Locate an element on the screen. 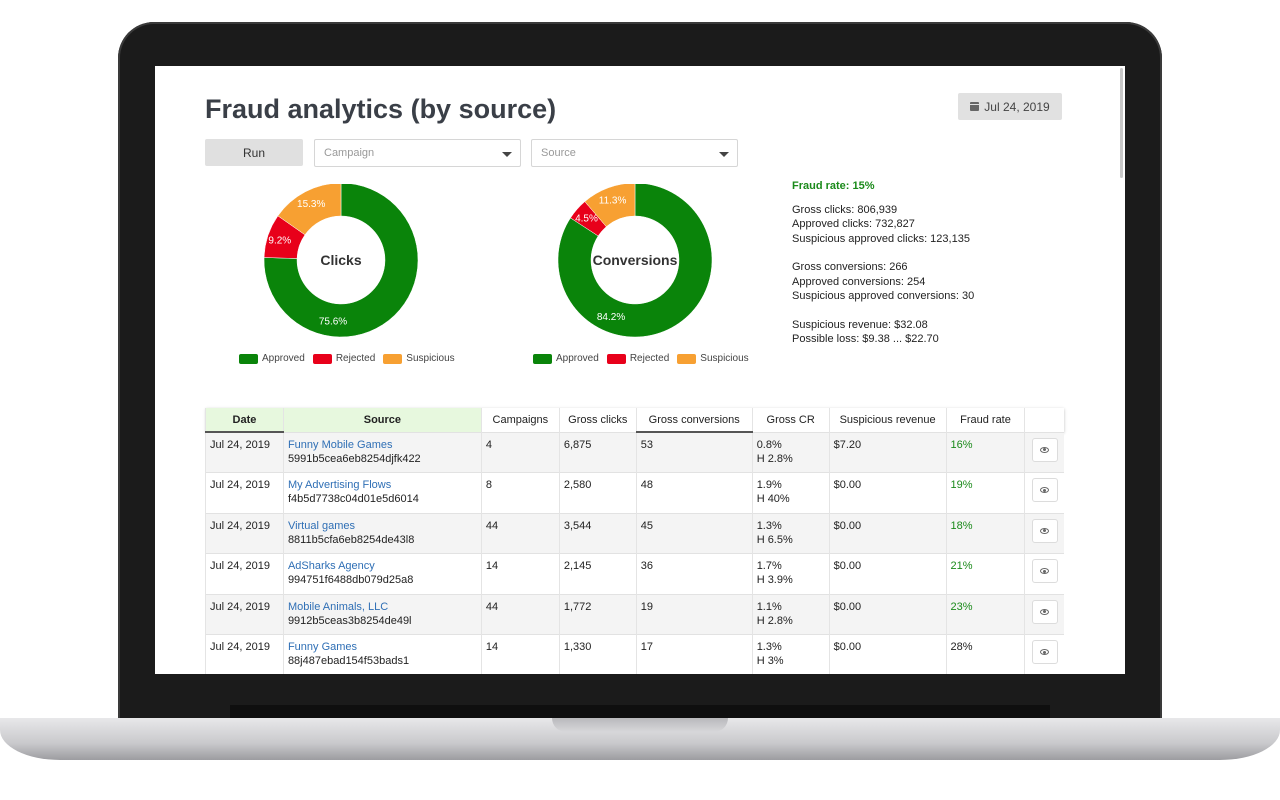  campaigns-cell: 14 is located at coordinates (520, 573).